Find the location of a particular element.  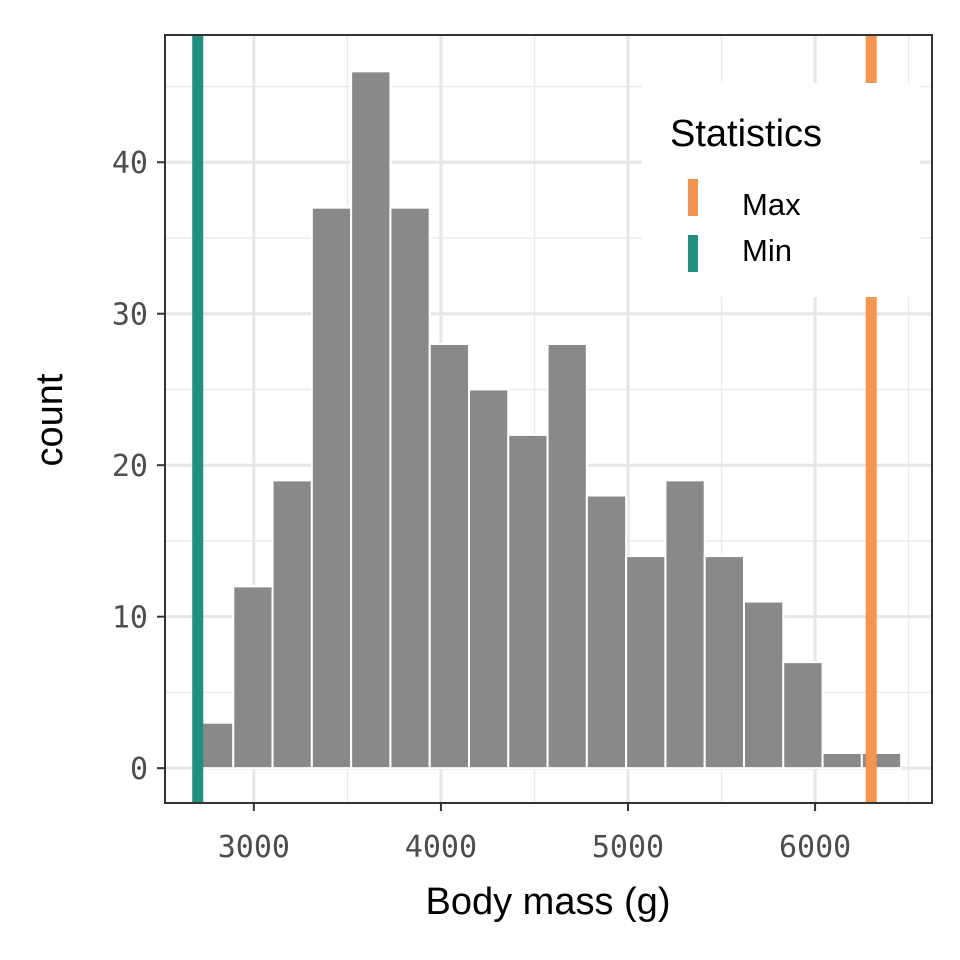

y-axis-title: count is located at coordinates (50, 419).